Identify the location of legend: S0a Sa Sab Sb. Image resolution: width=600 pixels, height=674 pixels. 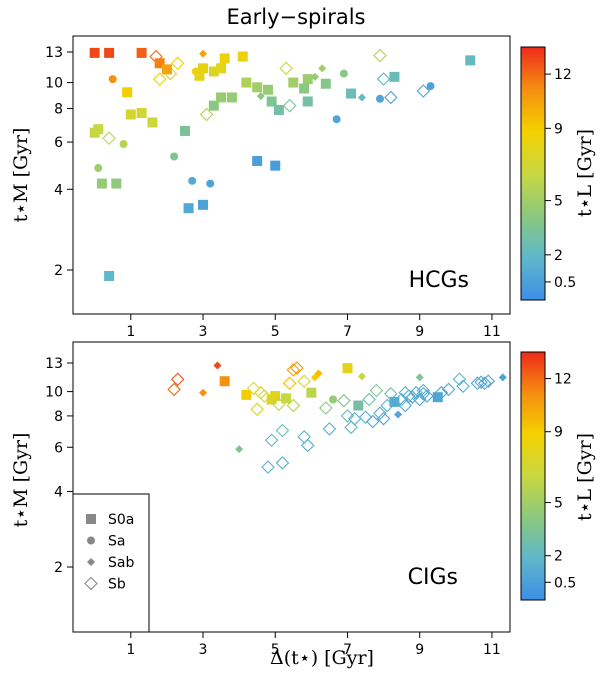
(111, 563).